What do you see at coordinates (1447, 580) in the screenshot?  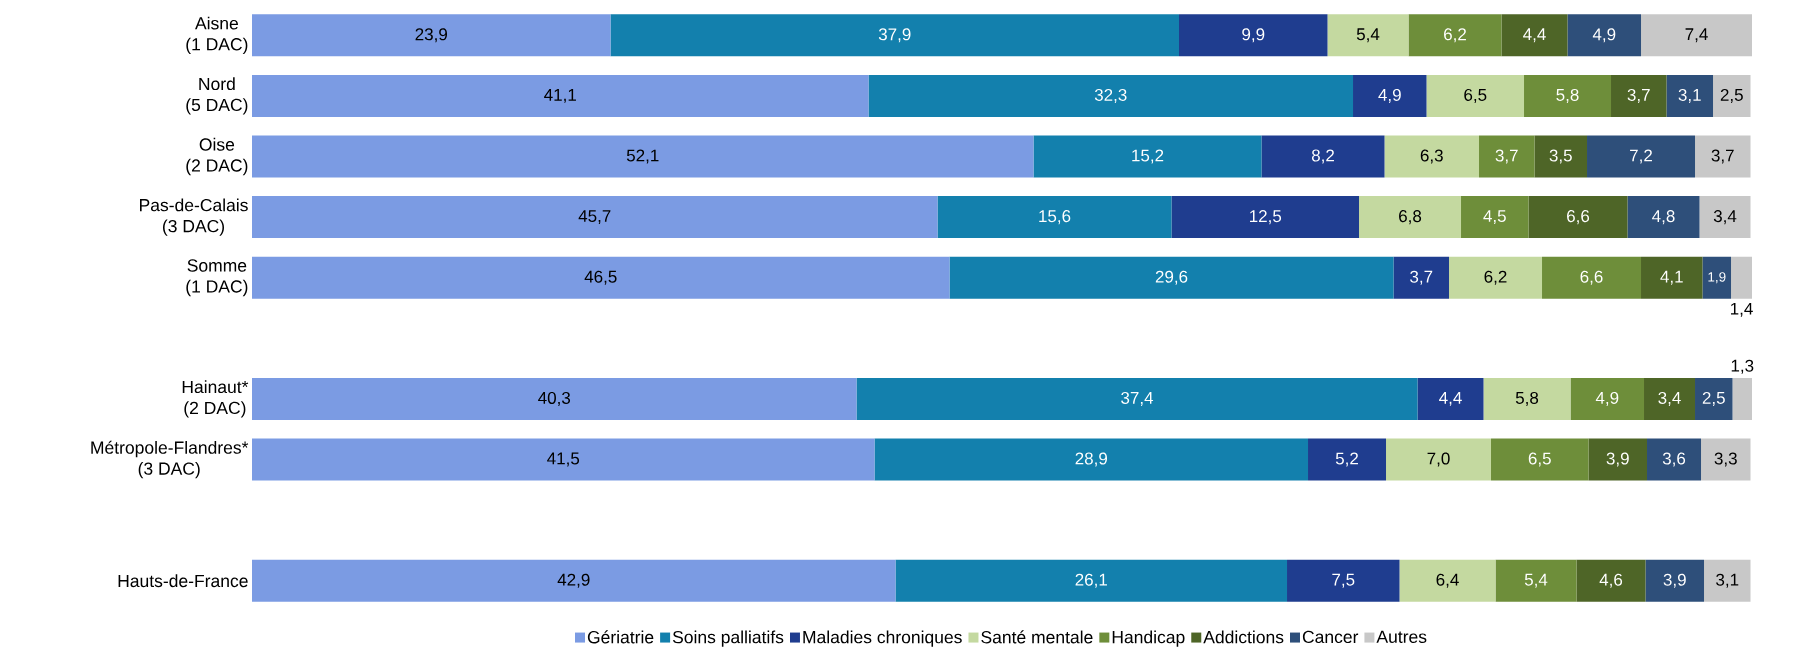 I see `data-label: 6,4` at bounding box center [1447, 580].